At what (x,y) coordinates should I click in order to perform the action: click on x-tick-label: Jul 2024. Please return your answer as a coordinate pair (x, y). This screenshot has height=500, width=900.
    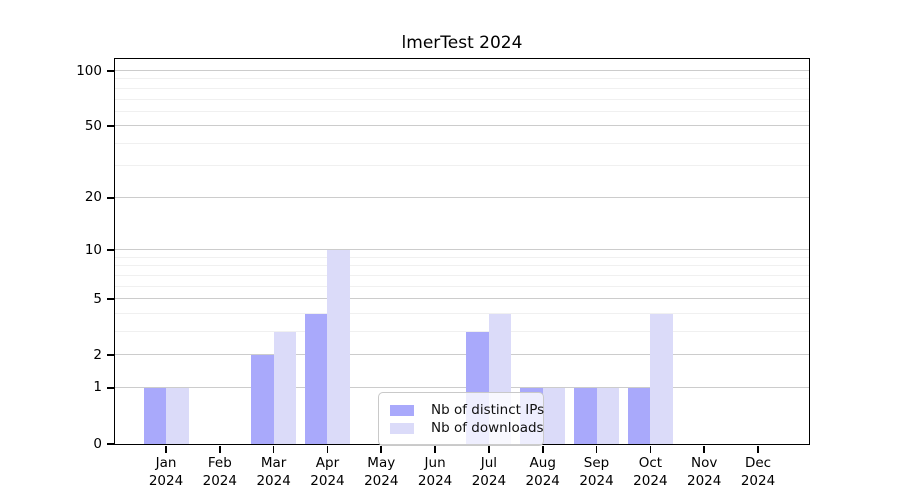
    Looking at the image, I should click on (489, 472).